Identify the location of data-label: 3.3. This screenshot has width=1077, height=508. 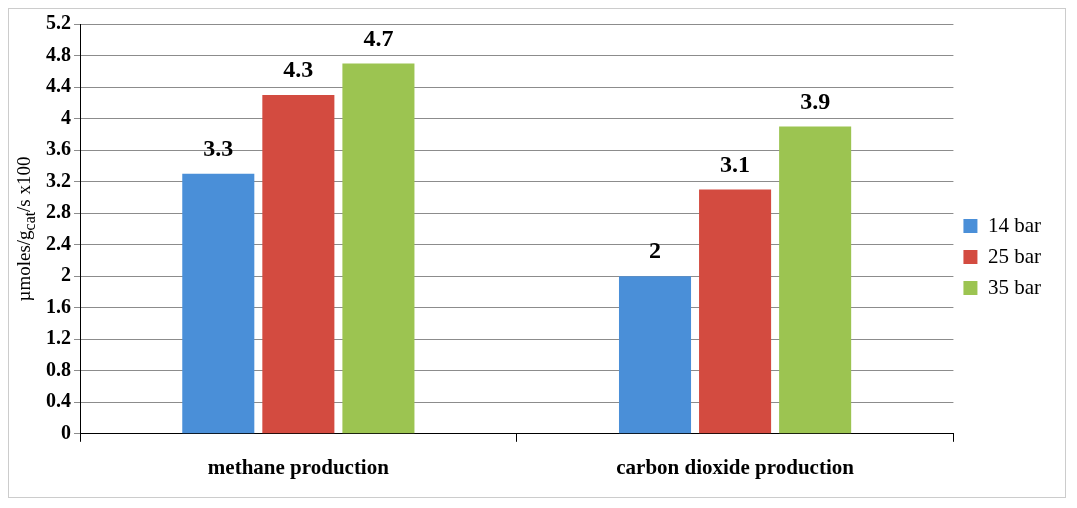
(218, 147).